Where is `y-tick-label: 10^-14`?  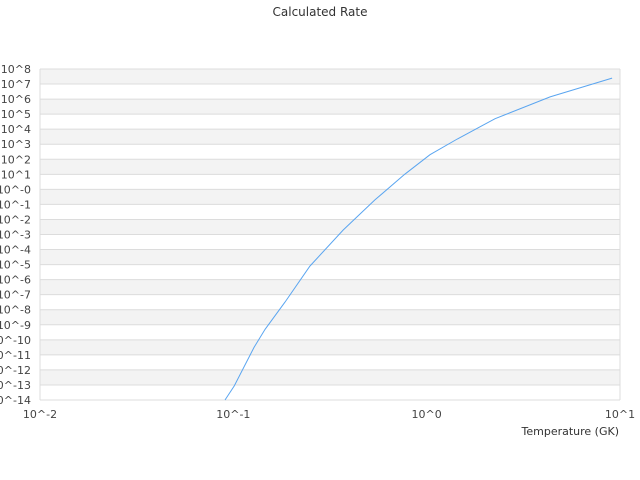 y-tick-label: 10^-14 is located at coordinates (15, 400).